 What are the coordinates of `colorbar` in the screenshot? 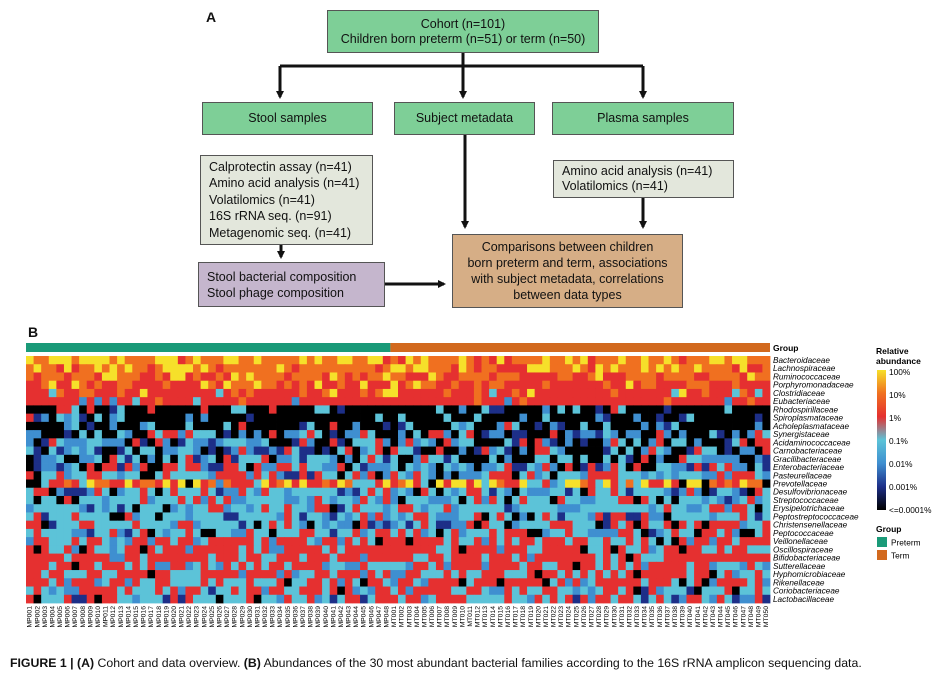 It's located at (881, 440).